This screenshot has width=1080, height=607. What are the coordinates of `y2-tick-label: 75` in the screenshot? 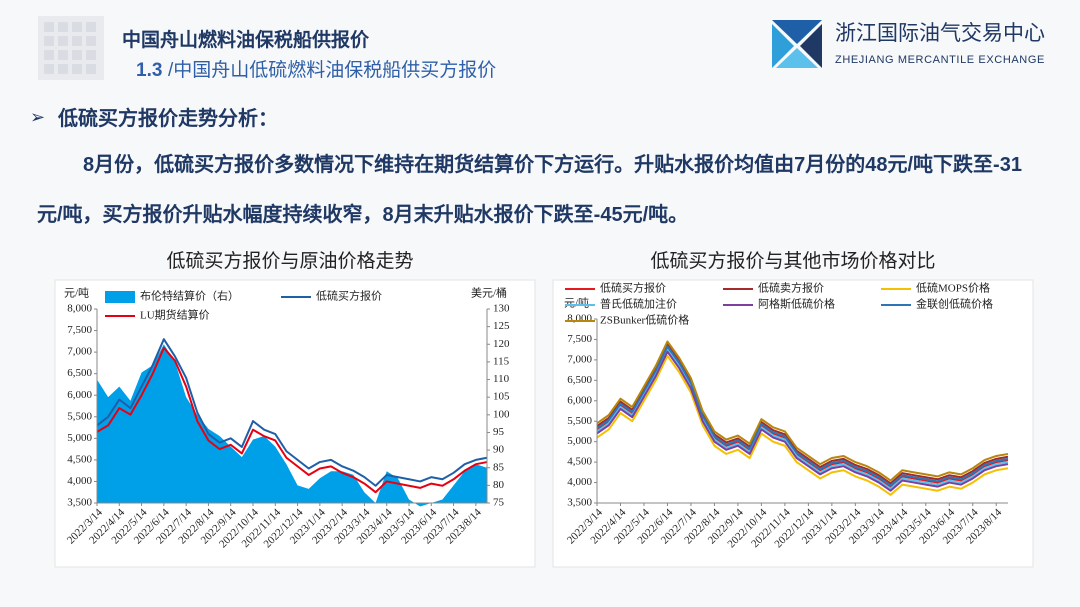 It's located at (499, 503).